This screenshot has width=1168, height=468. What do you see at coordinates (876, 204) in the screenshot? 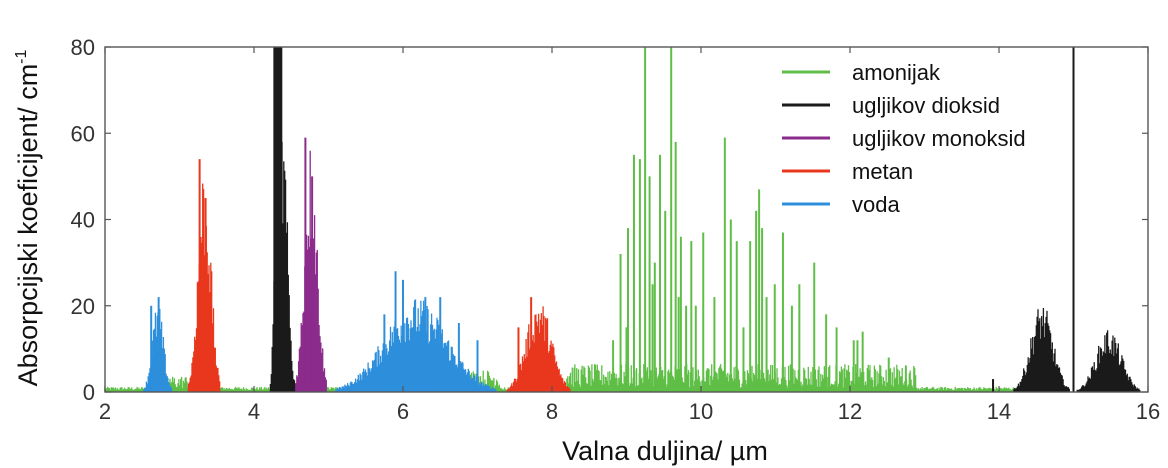
I see `legend-label: voda` at bounding box center [876, 204].